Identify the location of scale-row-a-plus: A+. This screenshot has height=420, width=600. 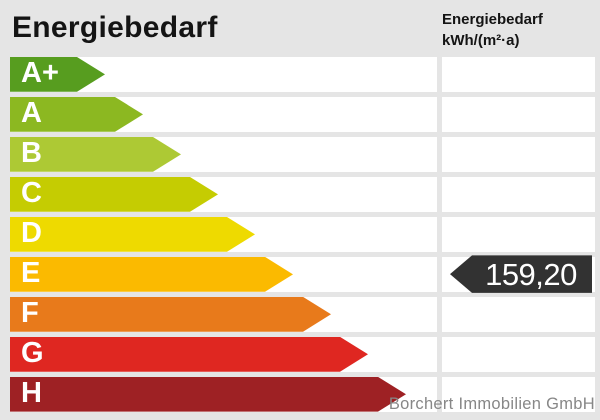
(302, 74).